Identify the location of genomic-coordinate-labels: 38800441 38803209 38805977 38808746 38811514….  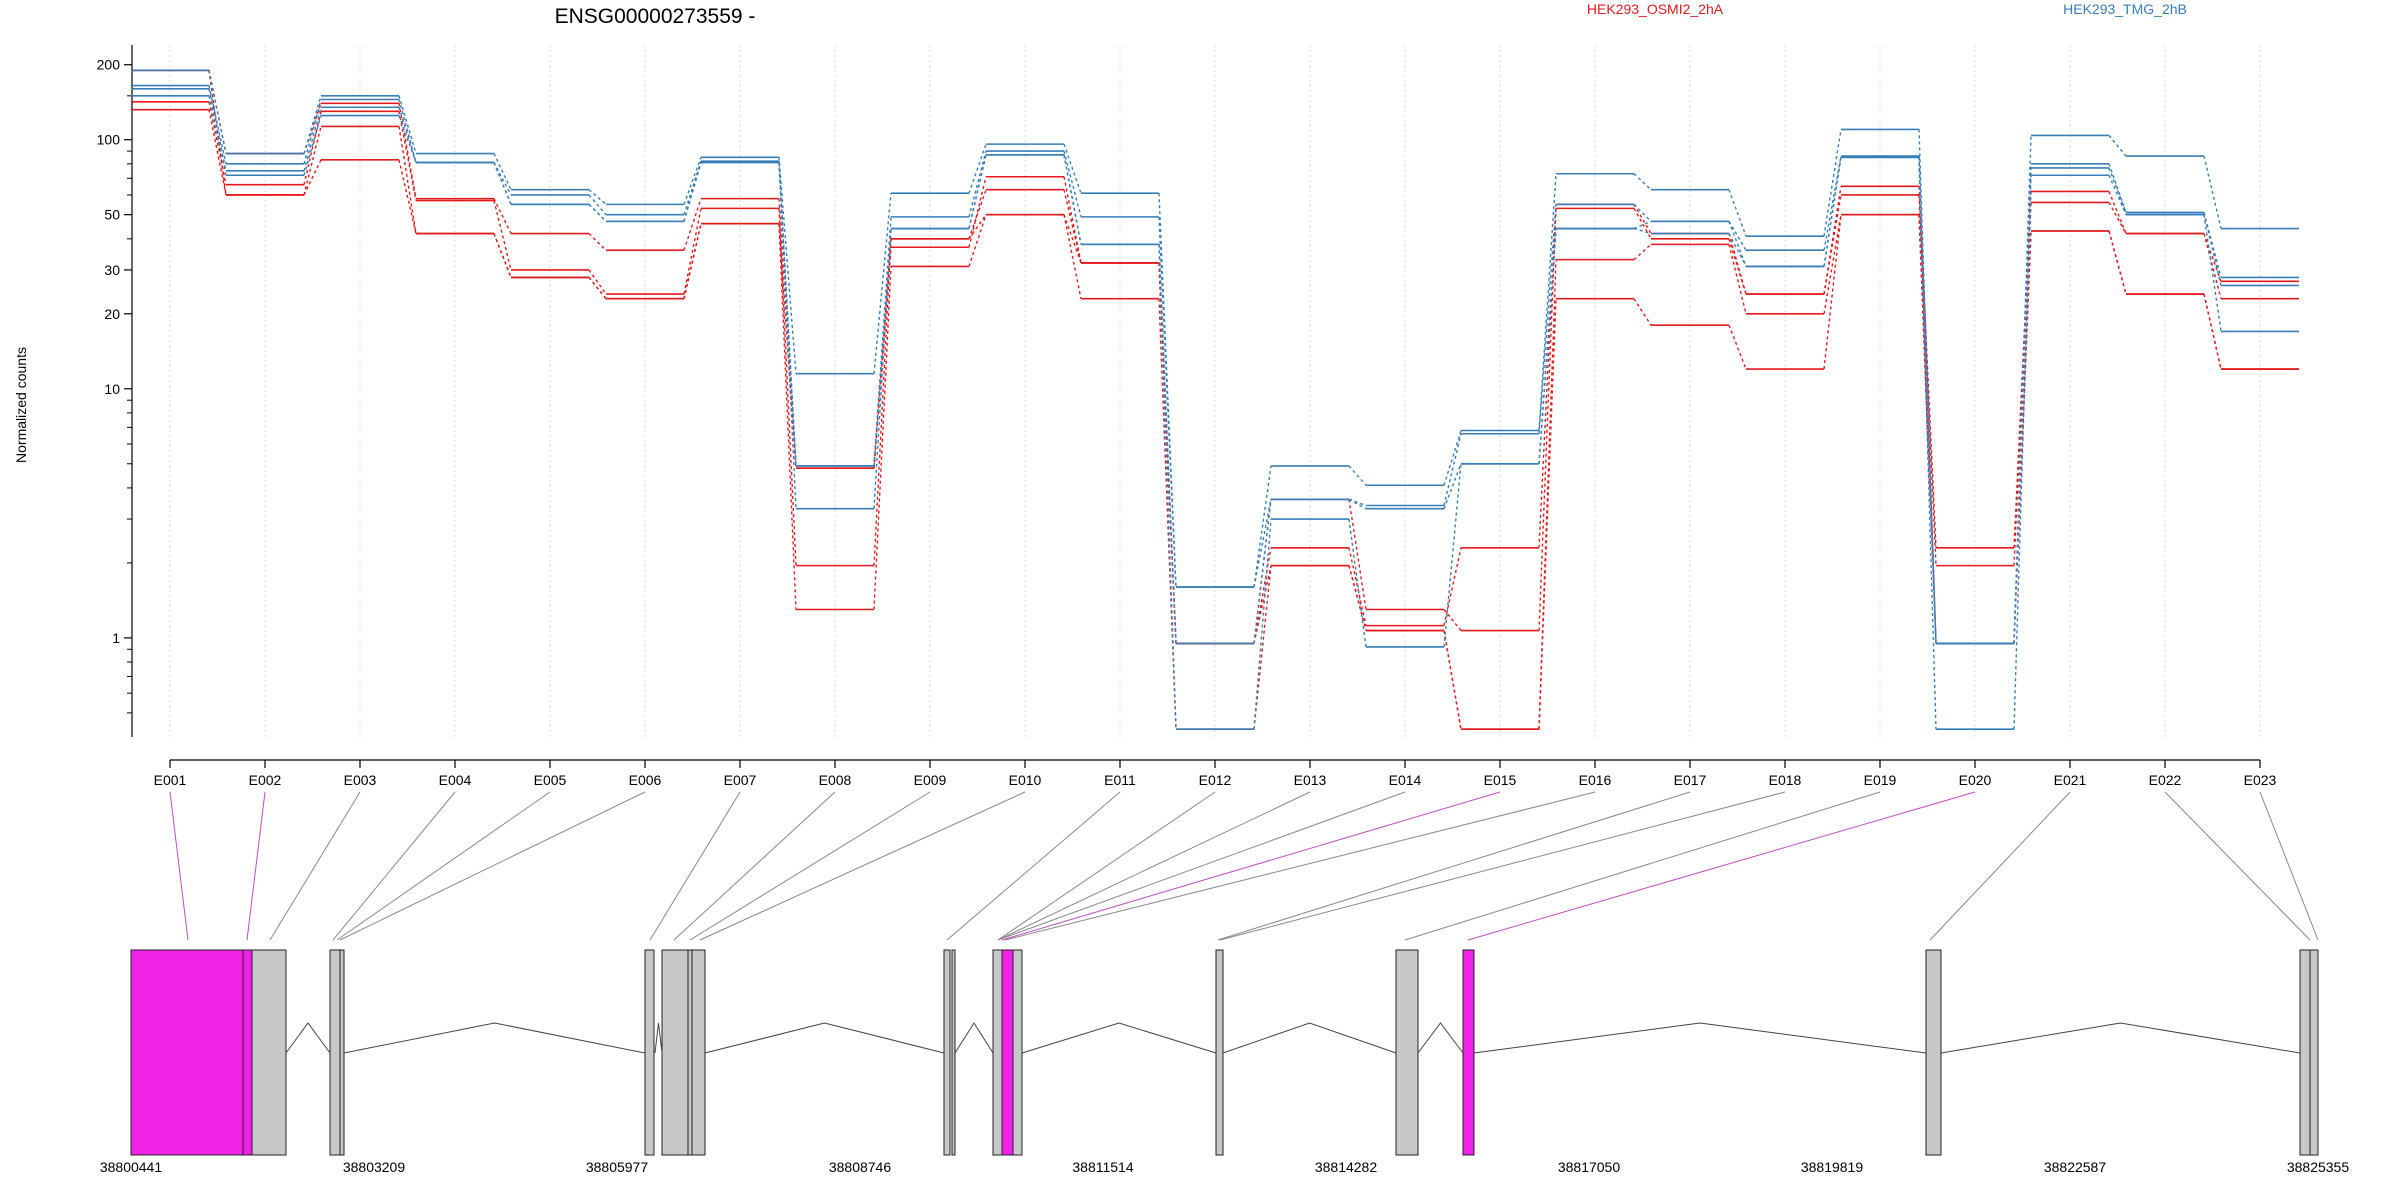
(1225, 1167).